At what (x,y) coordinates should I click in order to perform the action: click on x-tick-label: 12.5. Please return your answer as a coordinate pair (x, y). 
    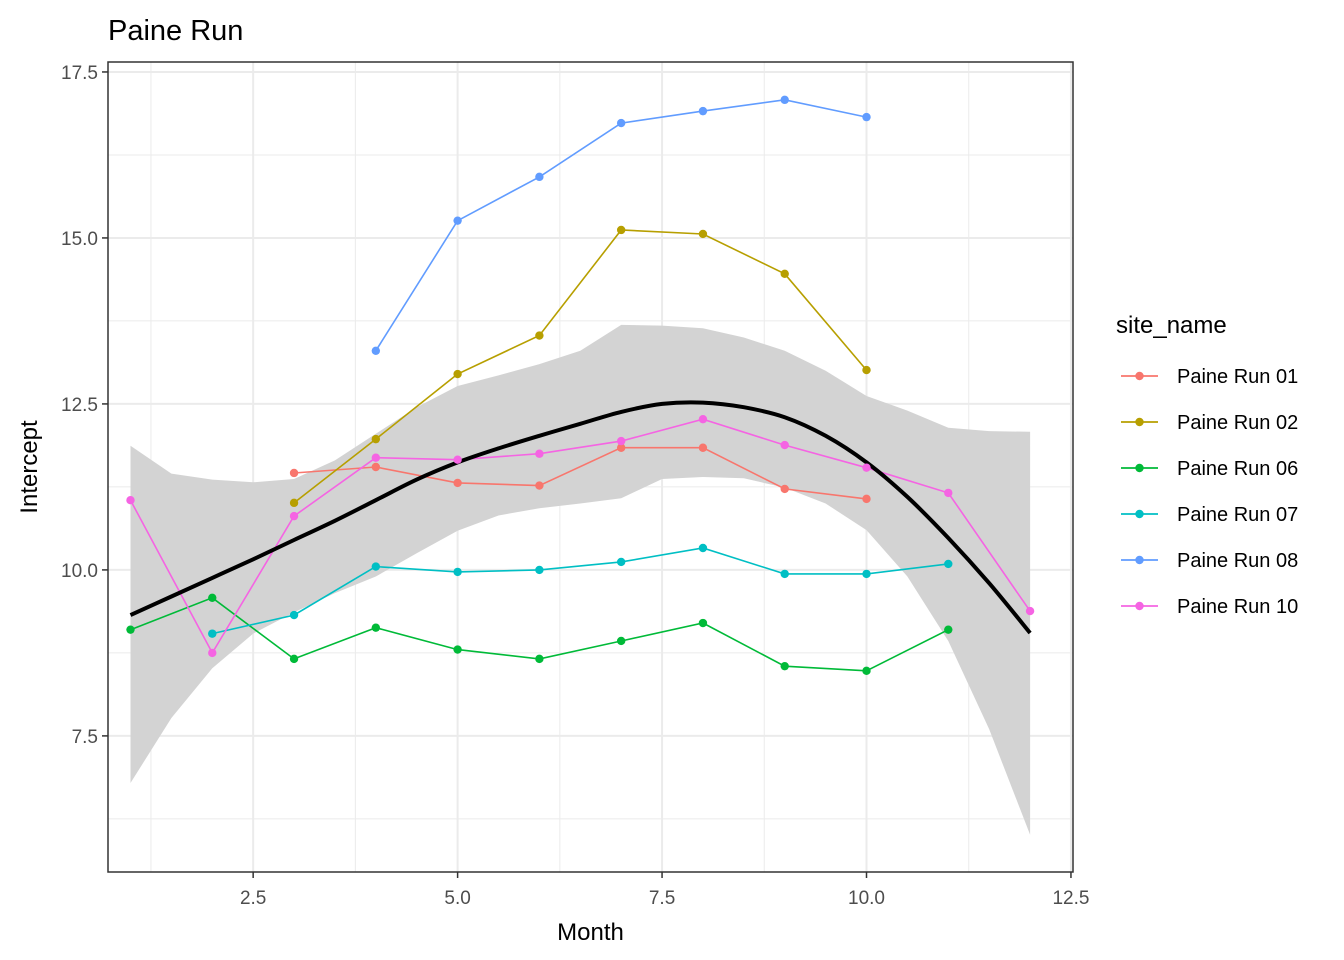
    Looking at the image, I should click on (1070, 898).